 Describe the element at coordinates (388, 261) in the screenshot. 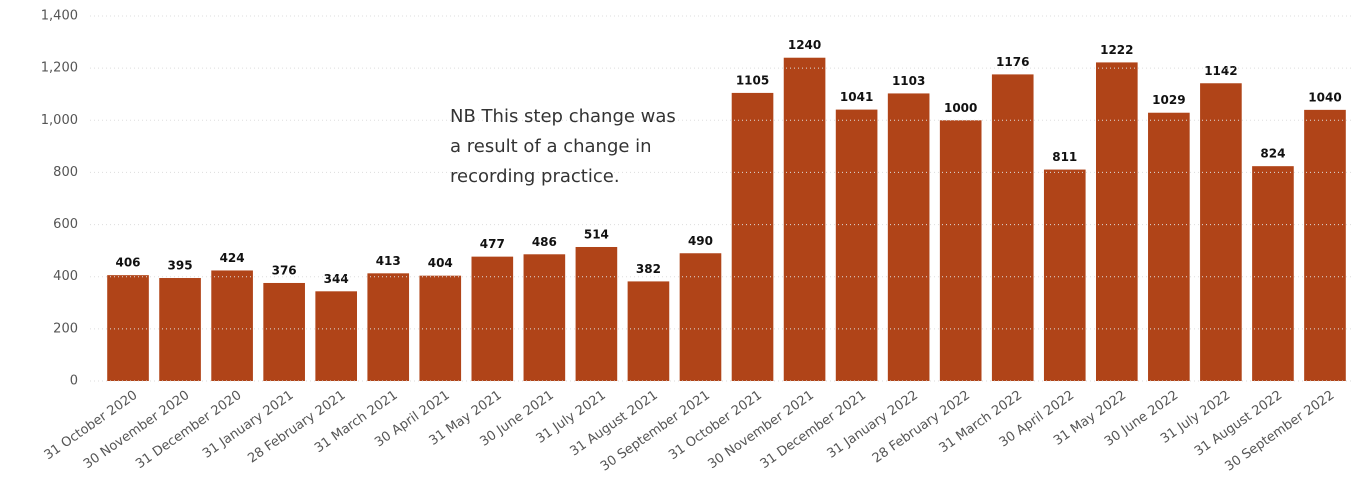

I see `value-label: 413` at that location.